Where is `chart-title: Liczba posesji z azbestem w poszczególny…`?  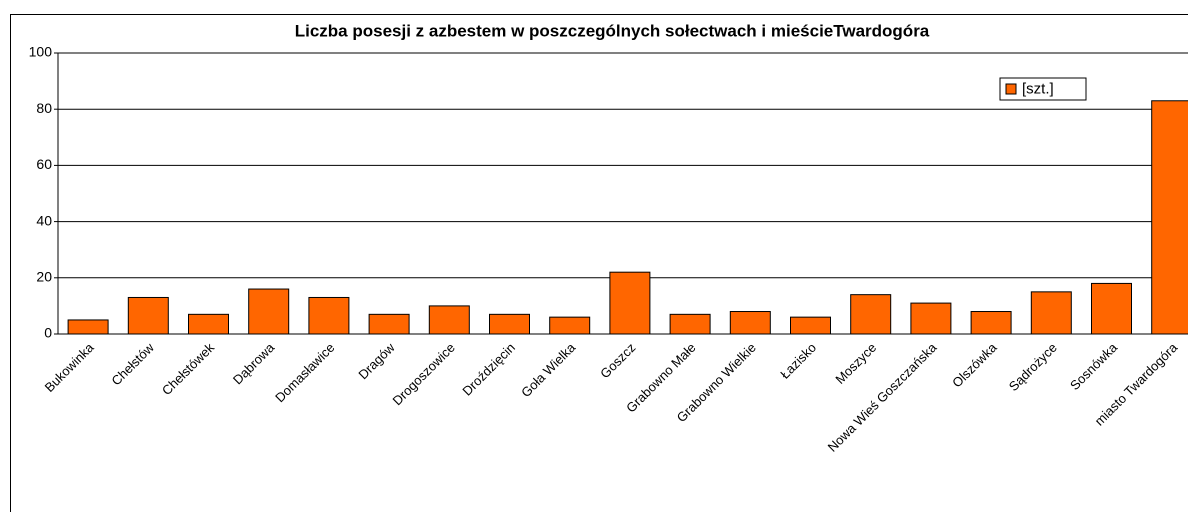 chart-title: Liczba posesji z azbestem w poszczególny… is located at coordinates (612, 30).